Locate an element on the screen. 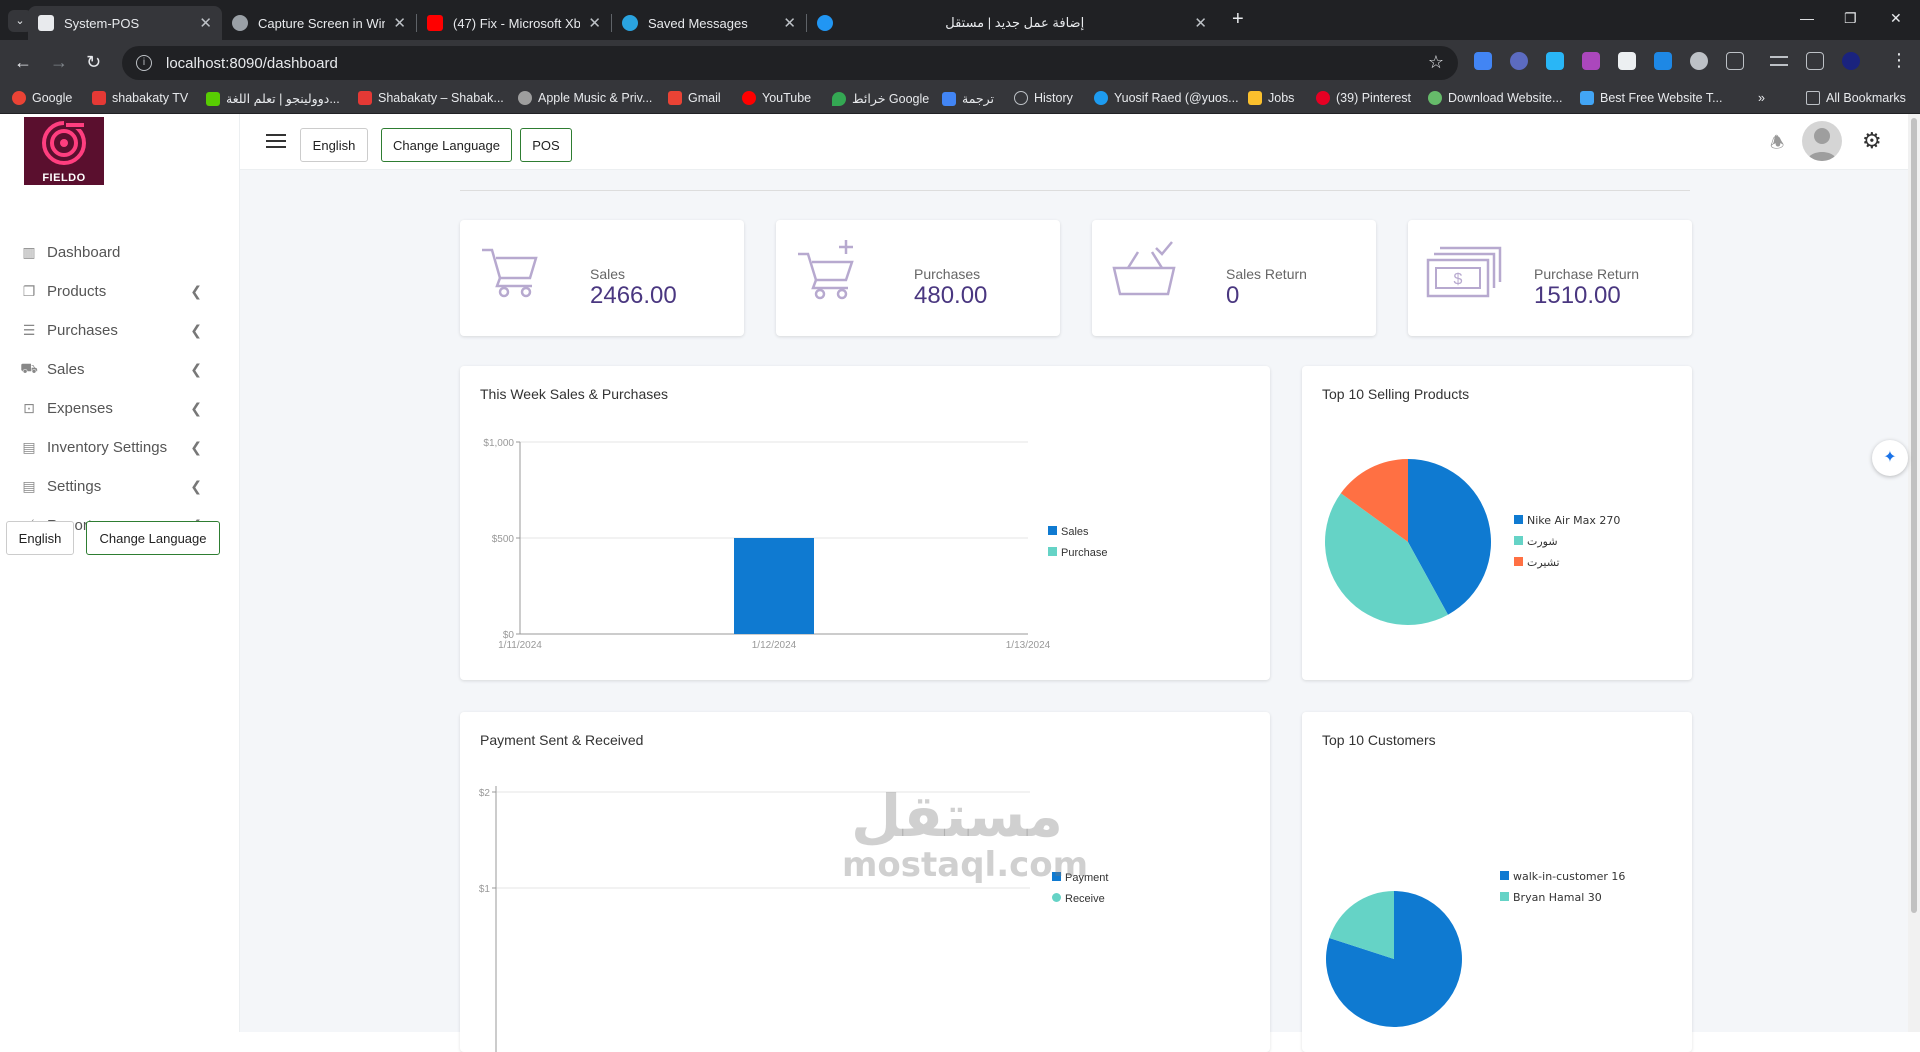 The image size is (1920, 1052). page-scrollbar is located at coordinates (1914, 573).